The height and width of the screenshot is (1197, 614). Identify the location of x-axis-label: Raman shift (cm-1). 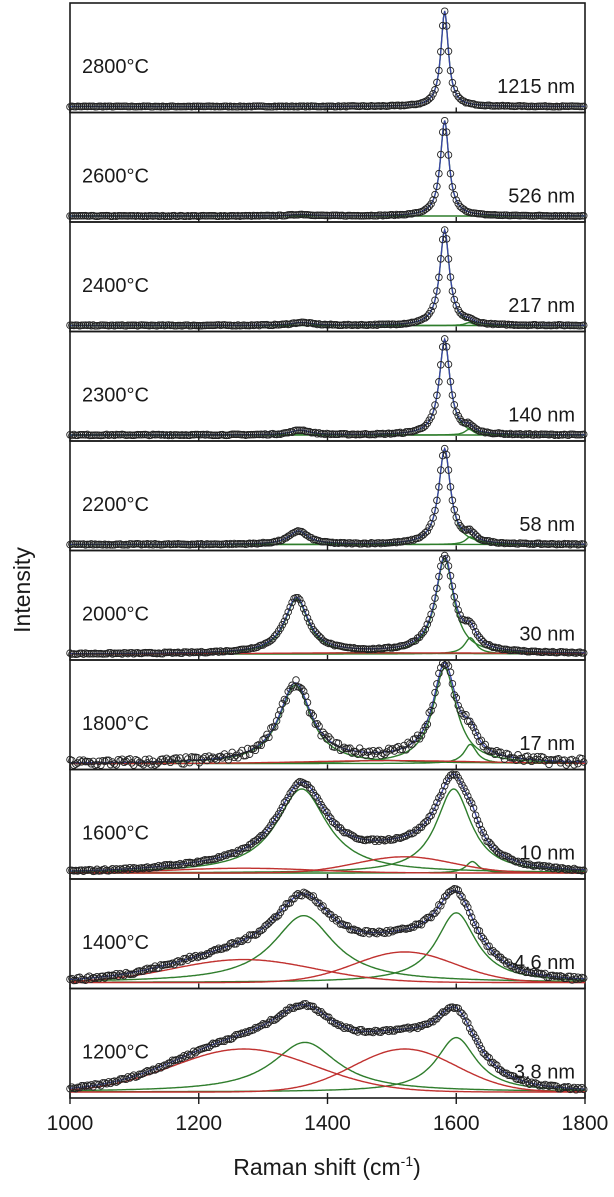
(327, 1166).